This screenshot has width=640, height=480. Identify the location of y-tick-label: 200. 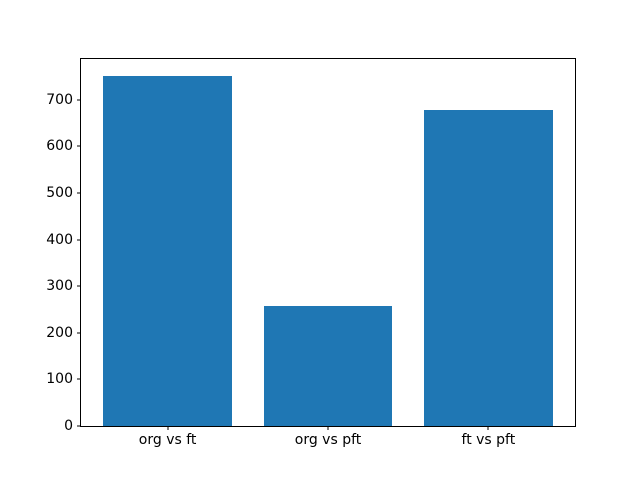
(59, 332).